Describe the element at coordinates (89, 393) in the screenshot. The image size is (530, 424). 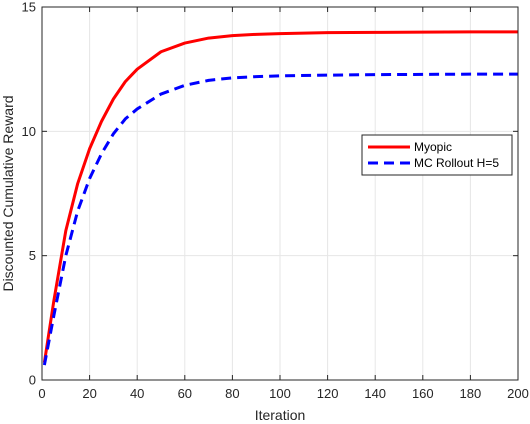
I see `x-tick-label: 20` at that location.